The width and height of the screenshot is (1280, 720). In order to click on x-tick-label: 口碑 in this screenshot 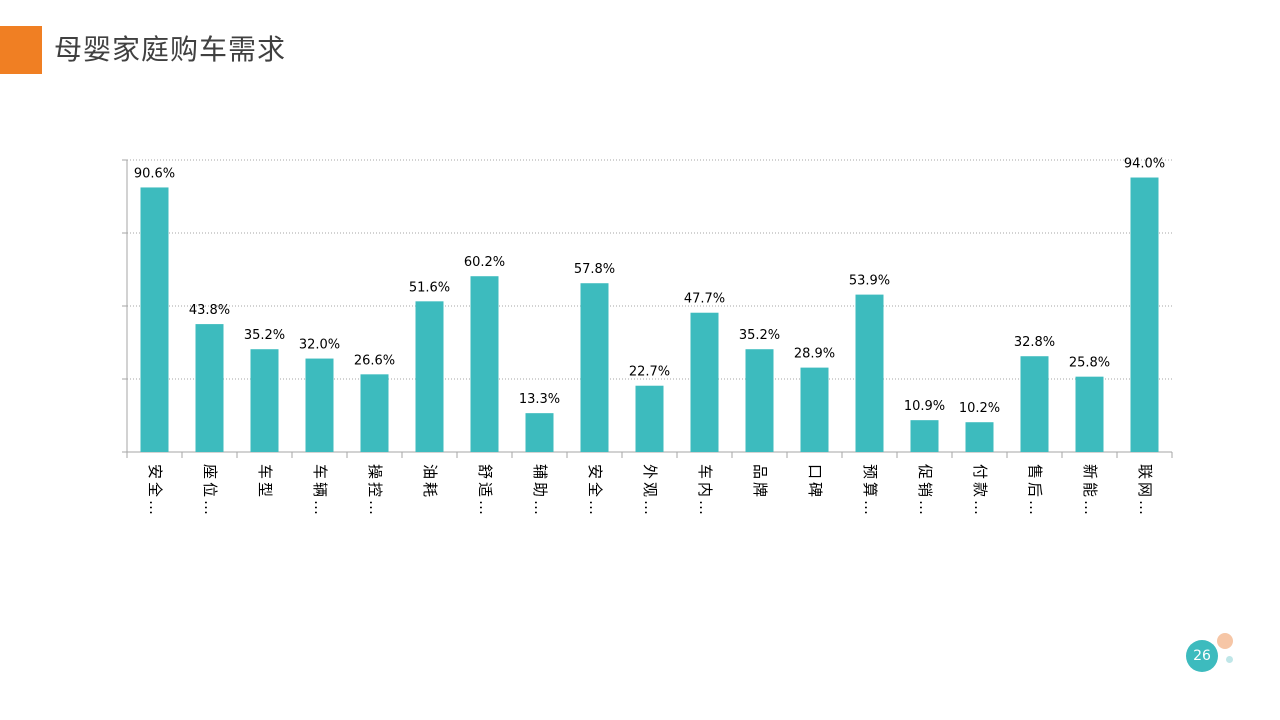, I will do `click(815, 482)`.